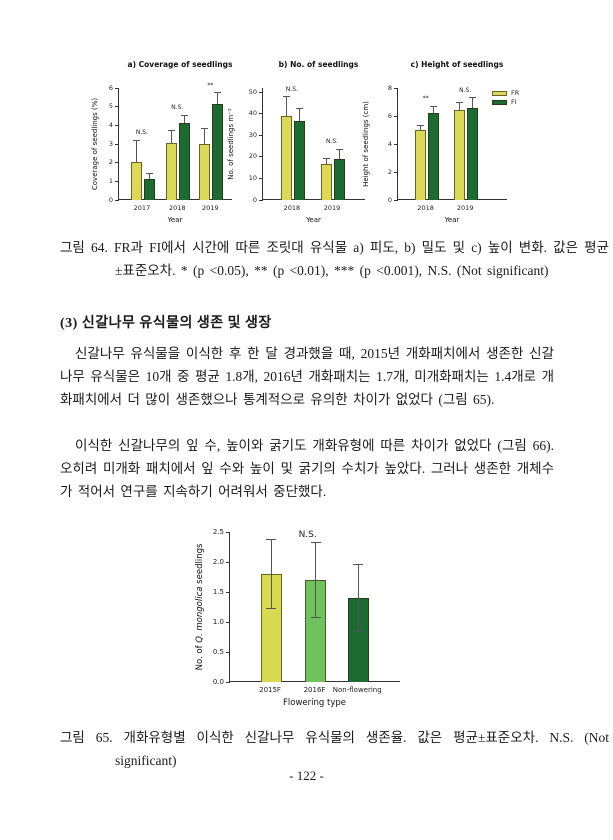 The image size is (613, 840). What do you see at coordinates (218, 621) in the screenshot?
I see `y-tick-label: 1.0` at bounding box center [218, 621].